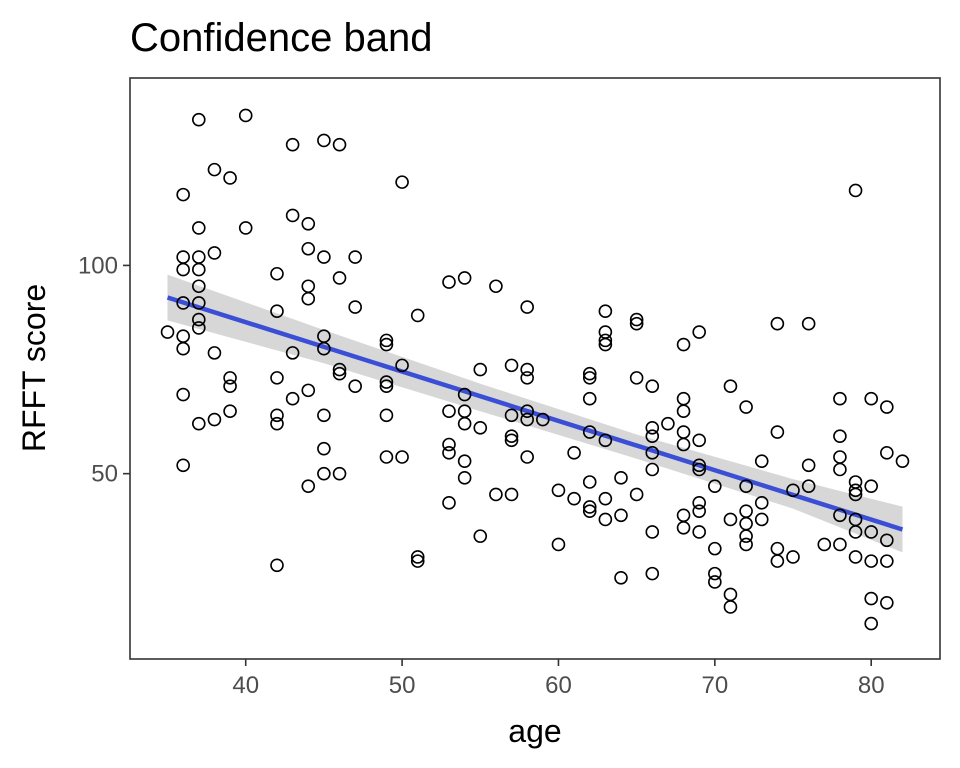 The height and width of the screenshot is (768, 960). What do you see at coordinates (558, 685) in the screenshot?
I see `x-tick-label: 60` at bounding box center [558, 685].